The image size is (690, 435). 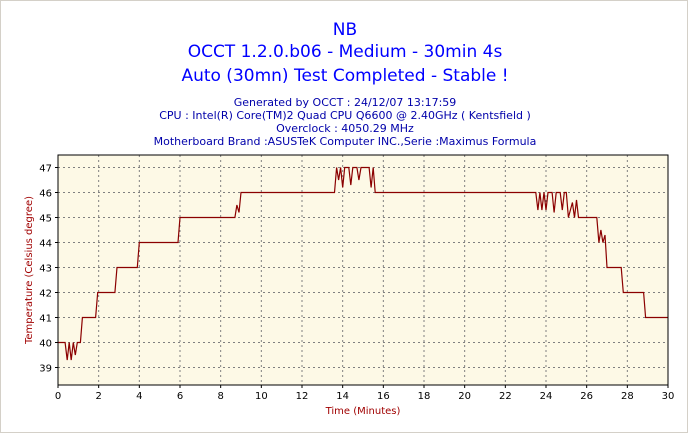 What do you see at coordinates (586, 396) in the screenshot?
I see `x-tick-label: 26` at bounding box center [586, 396].